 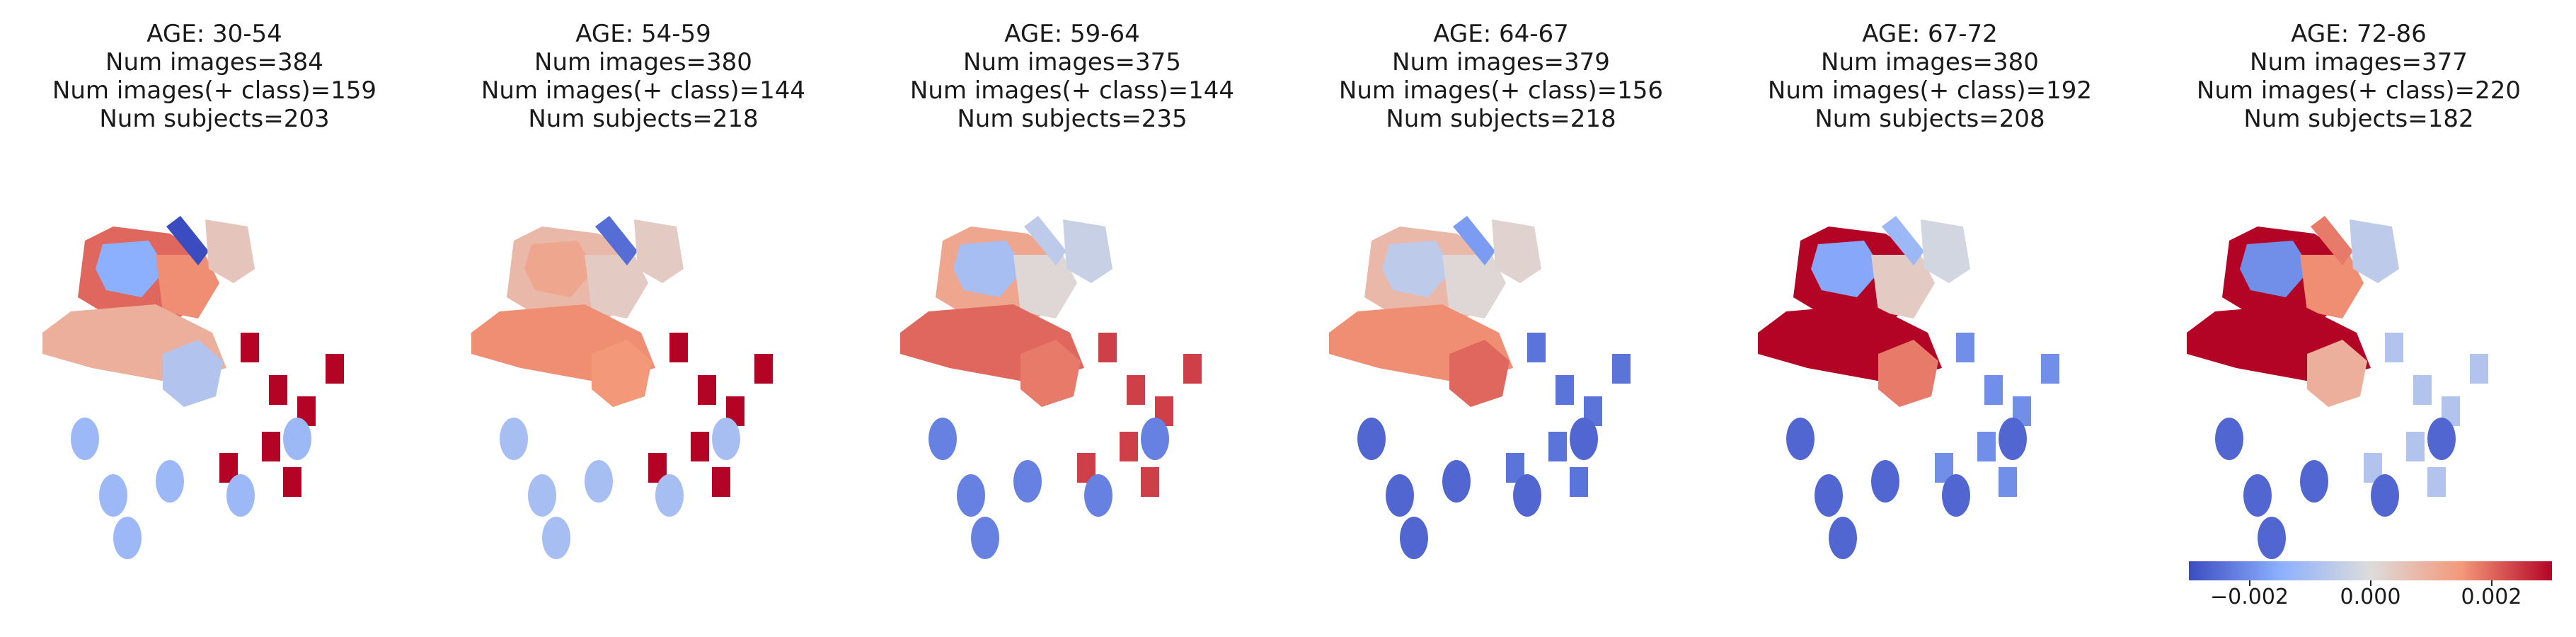 I want to click on colorbar-tick-label: −0.002, so click(x=2249, y=597).